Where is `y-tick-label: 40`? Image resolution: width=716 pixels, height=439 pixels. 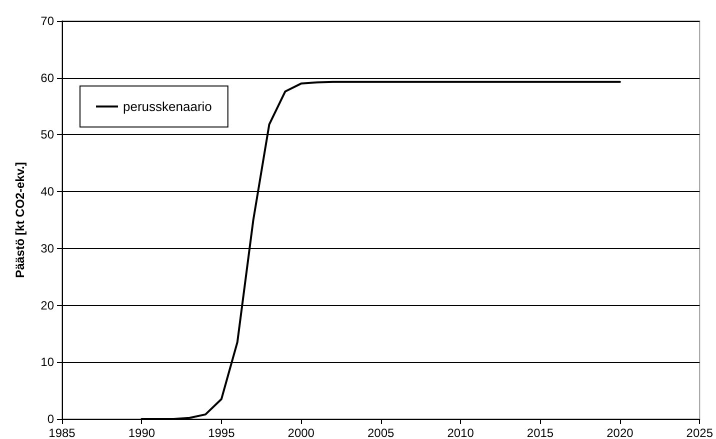 y-tick-label: 40 is located at coordinates (47, 191).